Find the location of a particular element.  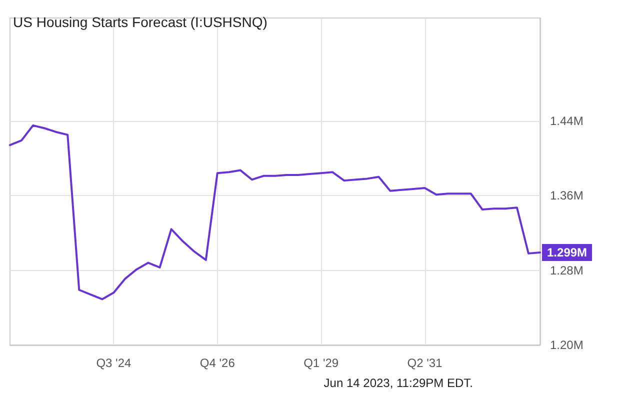

y-tick-label: 1.36M is located at coordinates (567, 195).